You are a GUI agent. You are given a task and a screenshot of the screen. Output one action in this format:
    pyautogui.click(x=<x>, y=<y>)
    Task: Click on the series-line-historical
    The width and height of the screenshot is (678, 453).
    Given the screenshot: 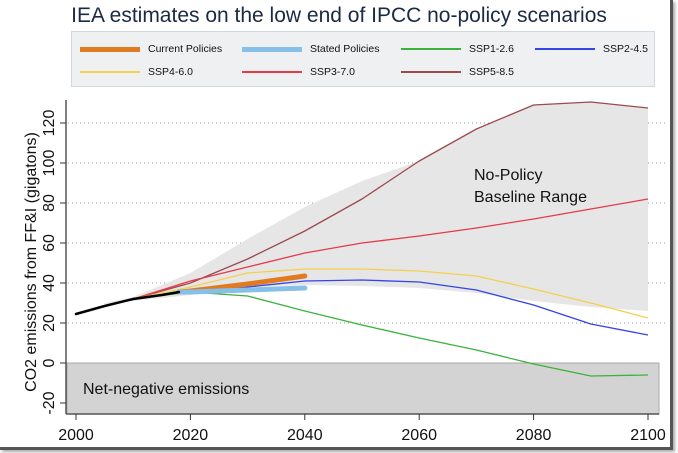 What is the action you would take?
    pyautogui.click(x=127, y=303)
    